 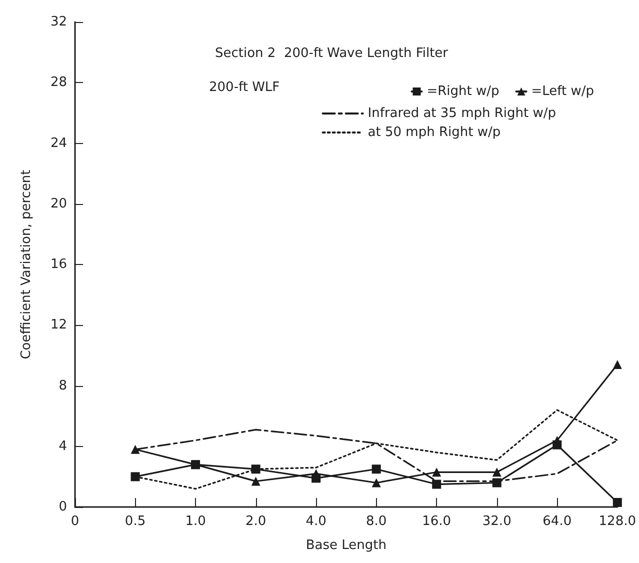 What do you see at coordinates (376, 521) in the screenshot?
I see `x-tick-label: 8.0` at bounding box center [376, 521].